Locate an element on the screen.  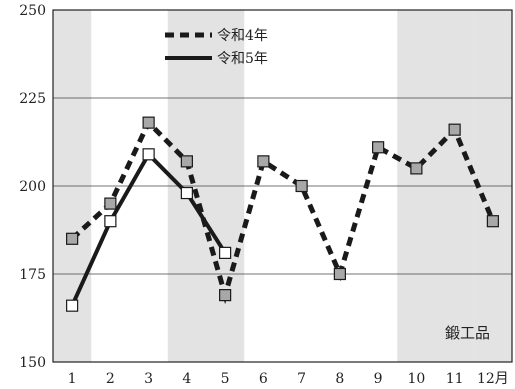
legend-label-r5: 令和5年 is located at coordinates (242, 59).